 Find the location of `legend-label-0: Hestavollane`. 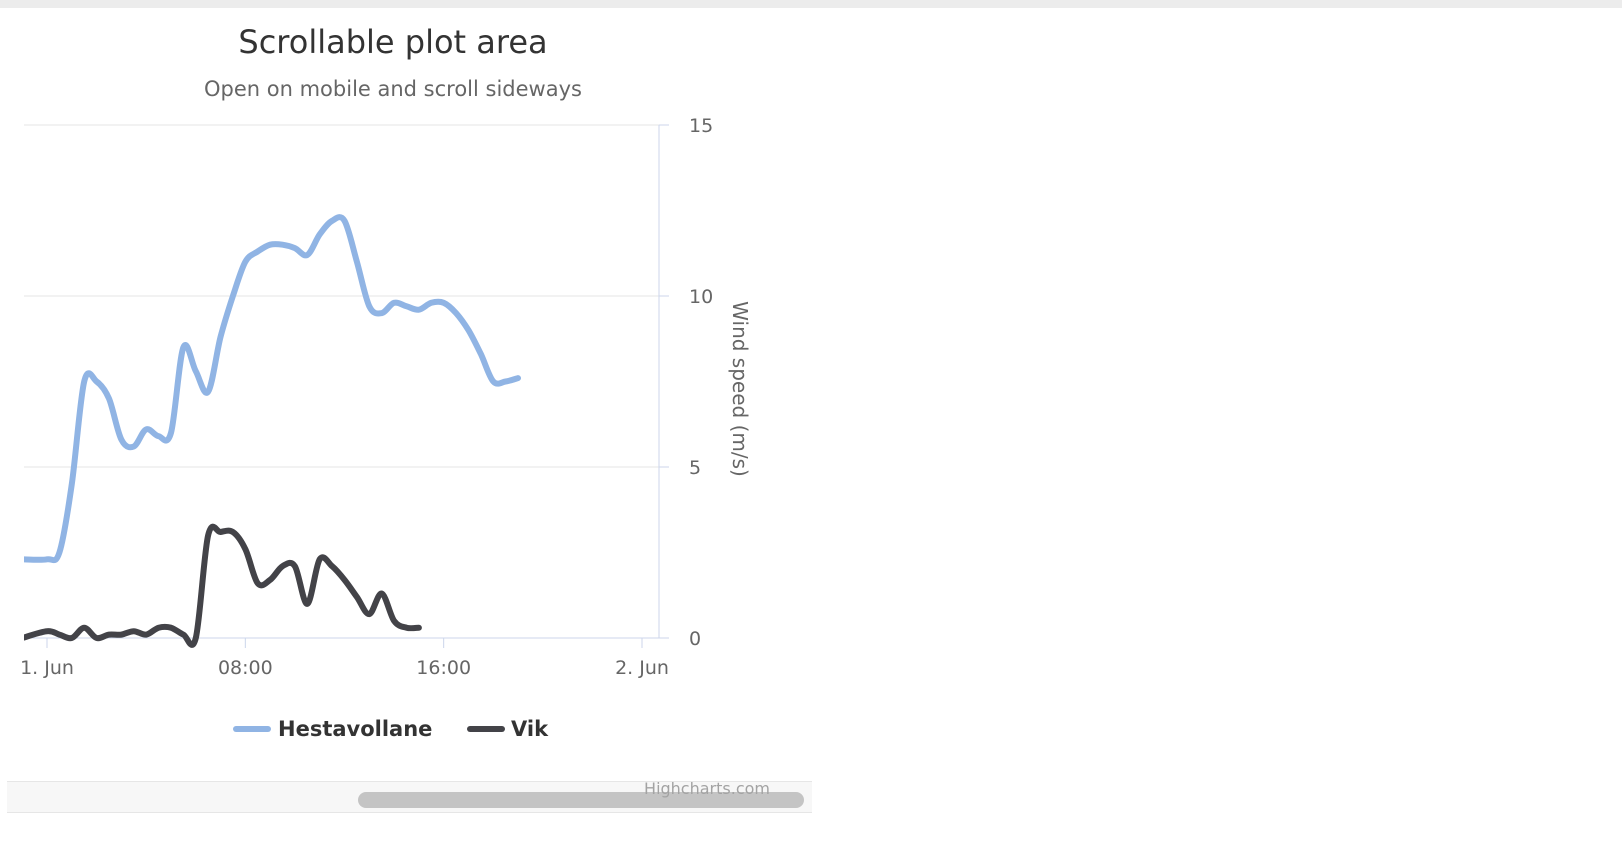

legend-label-0: Hestavollane is located at coordinates (355, 729).